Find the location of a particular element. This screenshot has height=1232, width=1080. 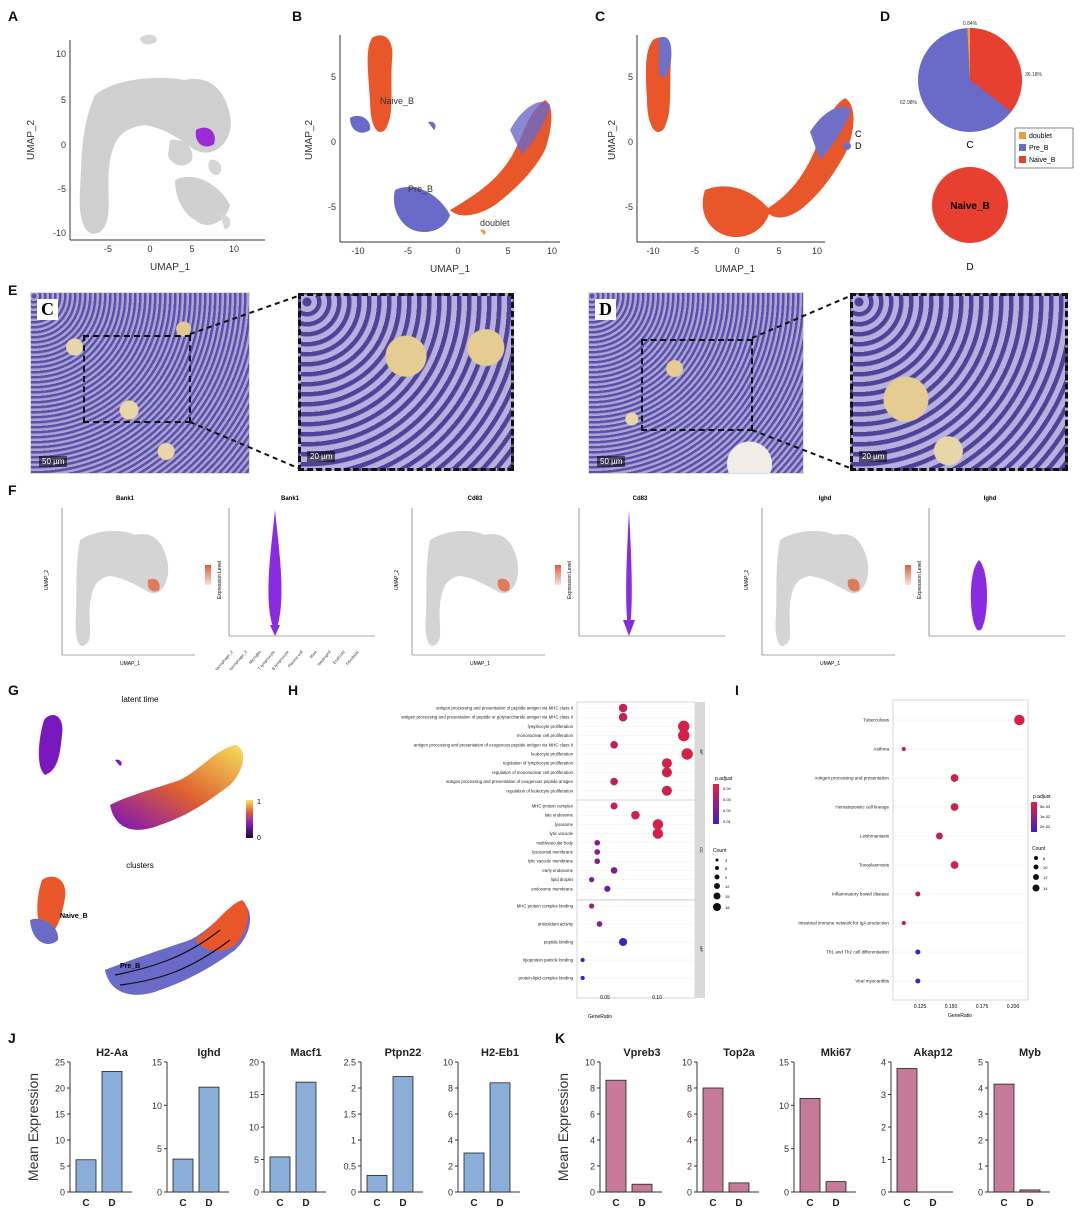

legend-value: 15 is located at coordinates (727, 896).